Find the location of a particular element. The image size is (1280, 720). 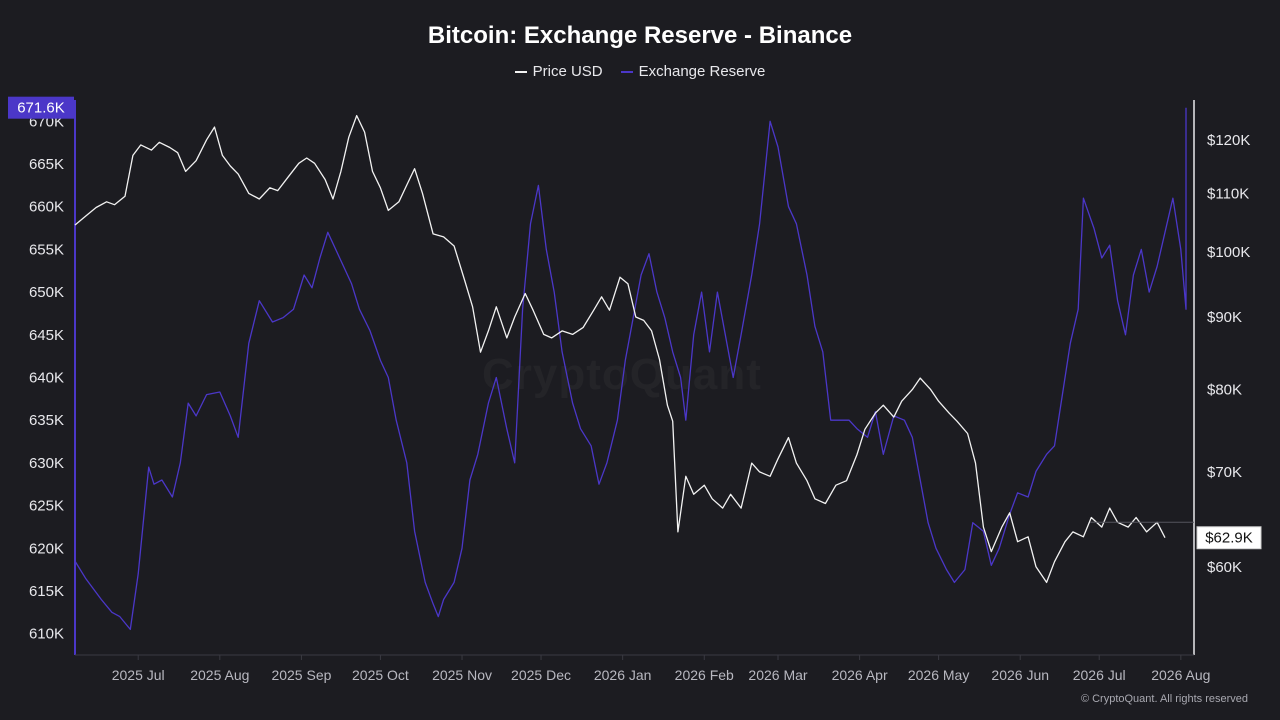

right-tick-label: $100K is located at coordinates (1228, 252).